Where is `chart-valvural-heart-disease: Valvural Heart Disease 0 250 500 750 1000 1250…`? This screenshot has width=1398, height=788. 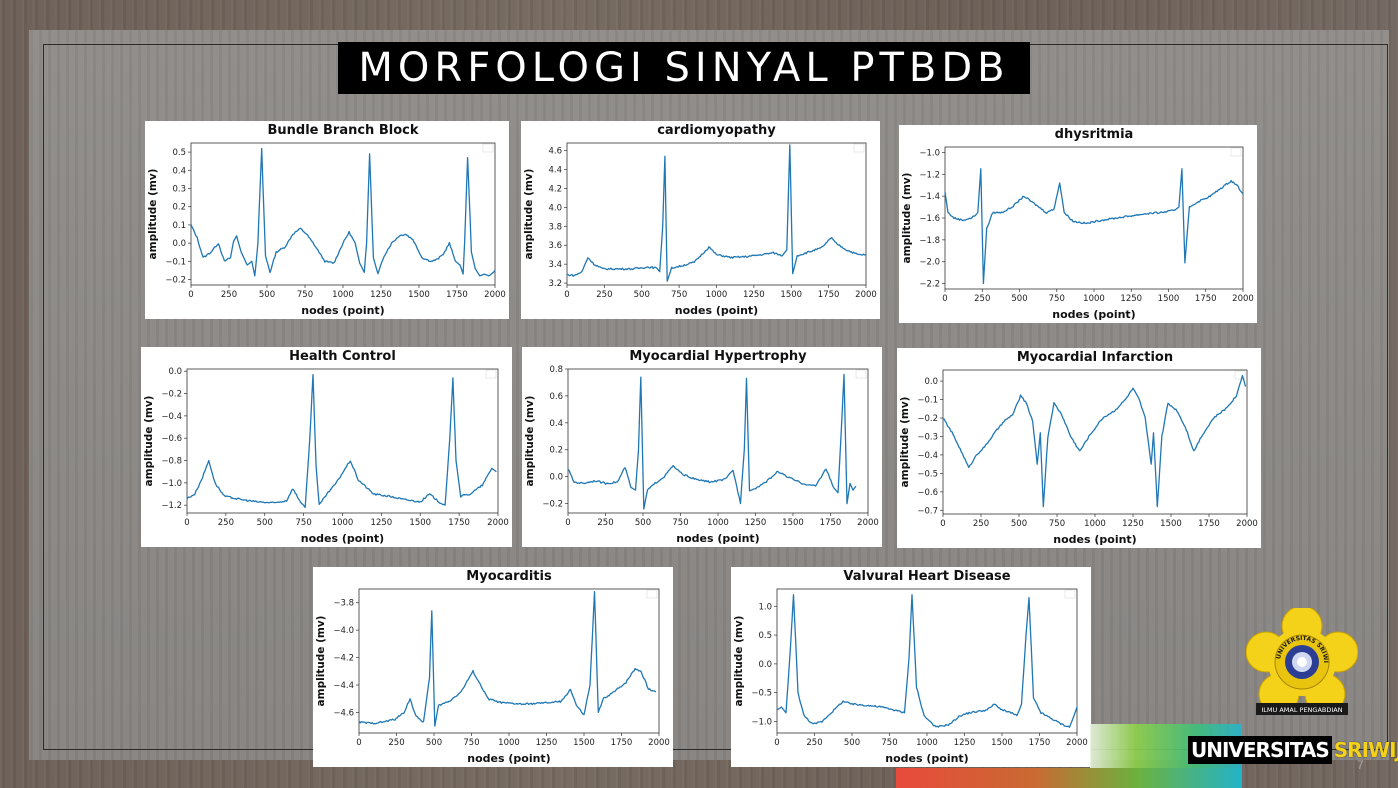 chart-valvural-heart-disease: Valvural Heart Disease 0 250 500 750 1000 1250… is located at coordinates (911, 667).